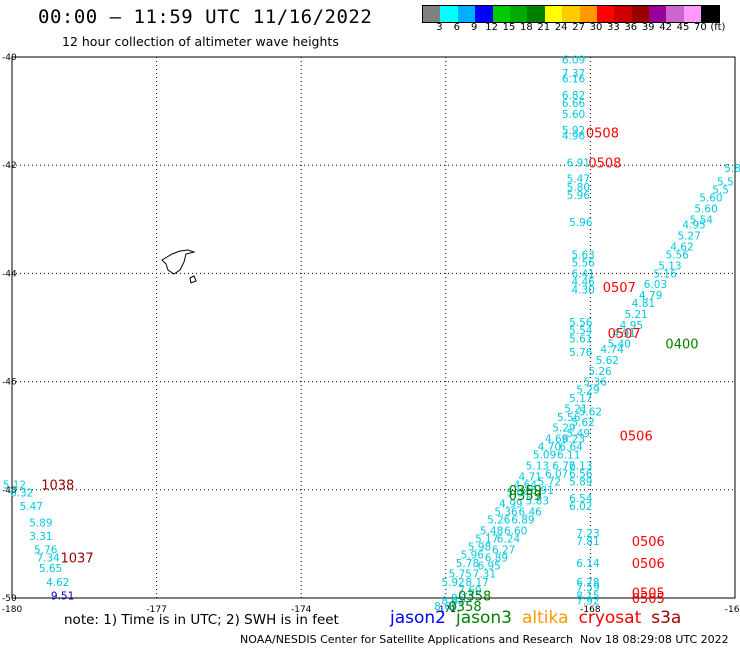 This screenshot has height=650, width=740. Describe the element at coordinates (418, 618) in the screenshot. I see `legend-jason2: jason2` at that location.